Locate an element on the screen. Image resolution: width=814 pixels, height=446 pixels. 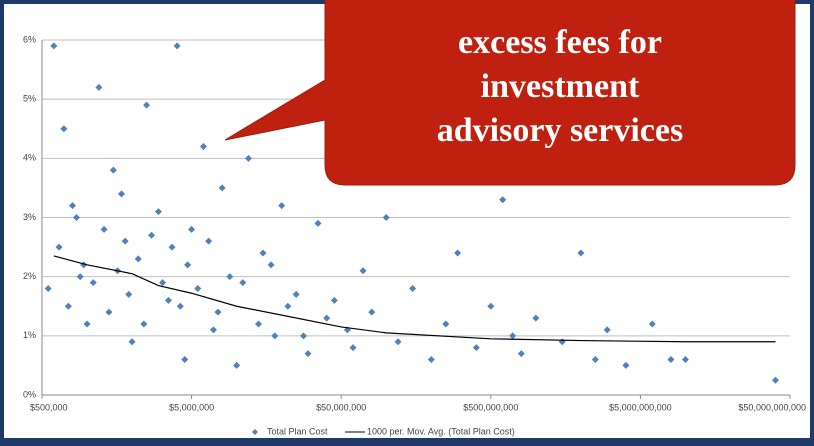
legend-label: 1000 per. Mov. Avg. (Total Plan Cost) is located at coordinates (441, 431).